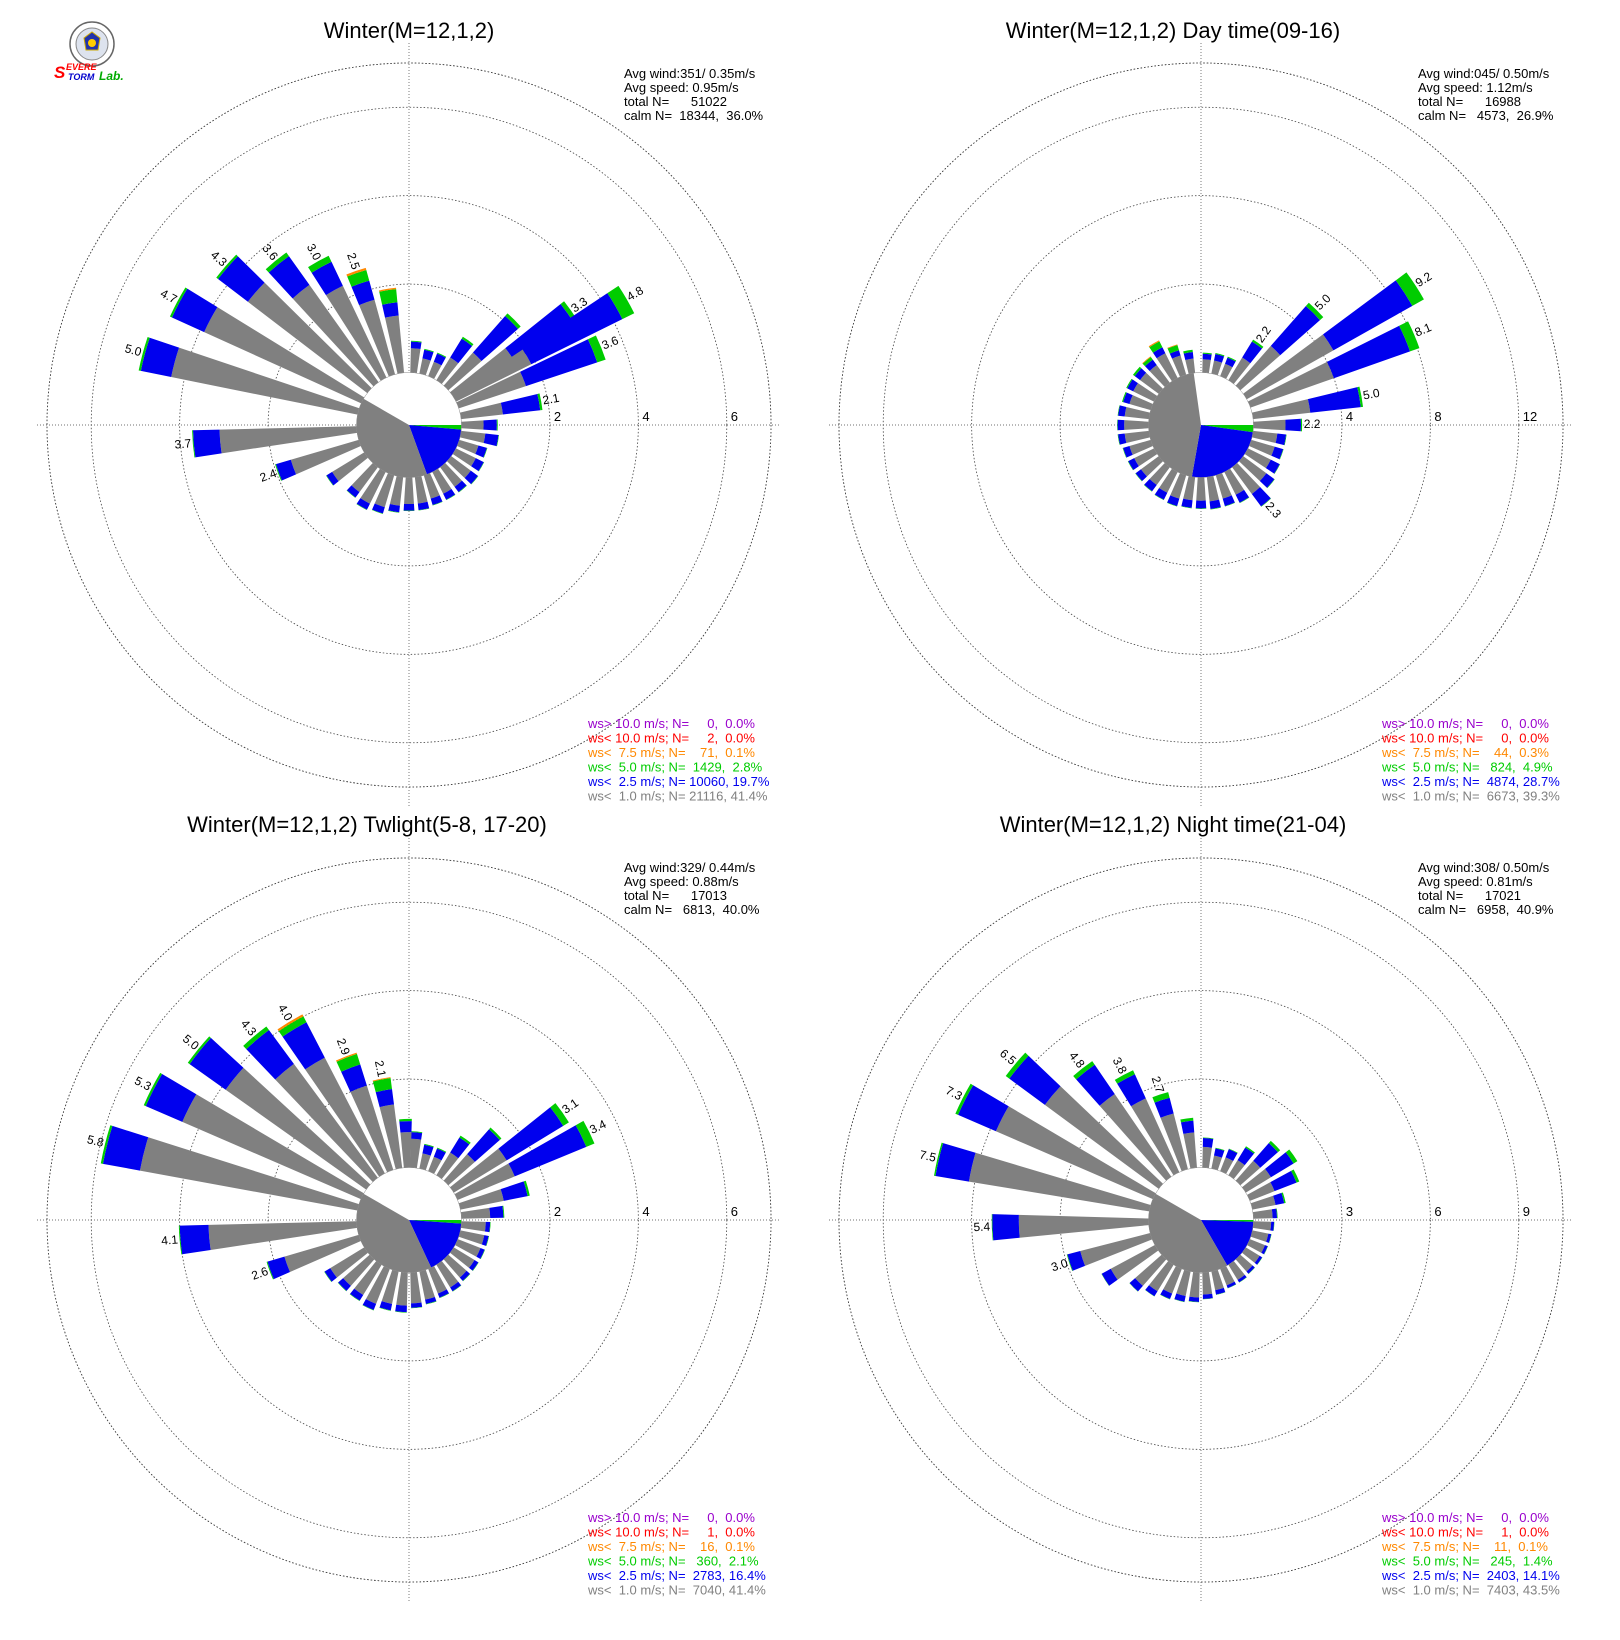  What do you see at coordinates (1475, 881) in the screenshot?
I see `info-line: Avg speed: 0.81m/s` at bounding box center [1475, 881].